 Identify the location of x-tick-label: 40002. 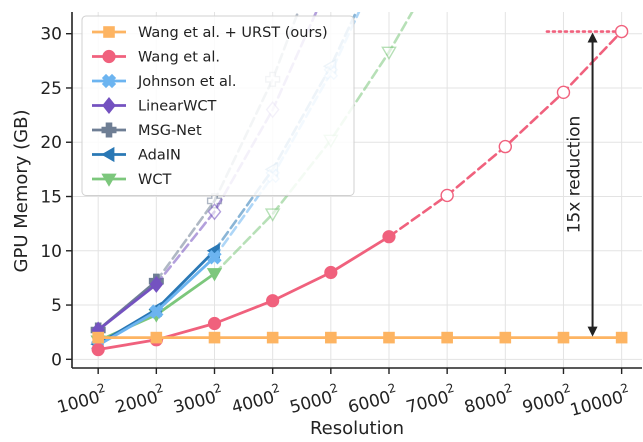
(256, 399).